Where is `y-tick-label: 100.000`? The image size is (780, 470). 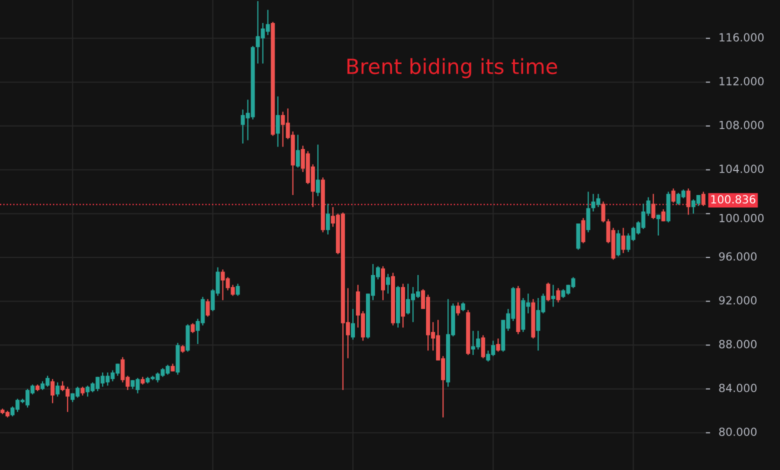
y-tick-label: 100.000 is located at coordinates (742, 218).